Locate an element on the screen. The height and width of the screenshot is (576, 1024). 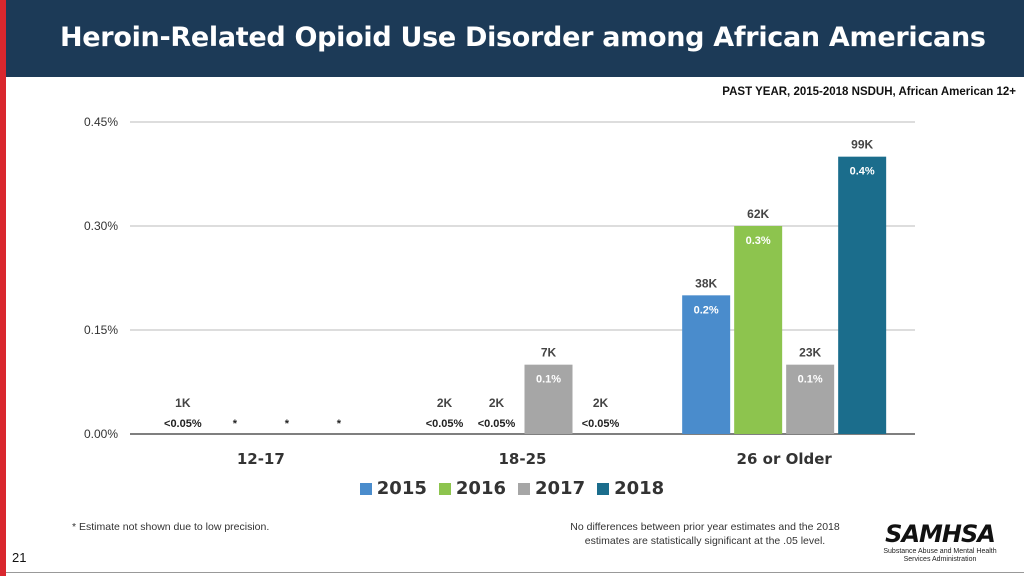
legend-item-2017: 2017 is located at coordinates (551, 488).